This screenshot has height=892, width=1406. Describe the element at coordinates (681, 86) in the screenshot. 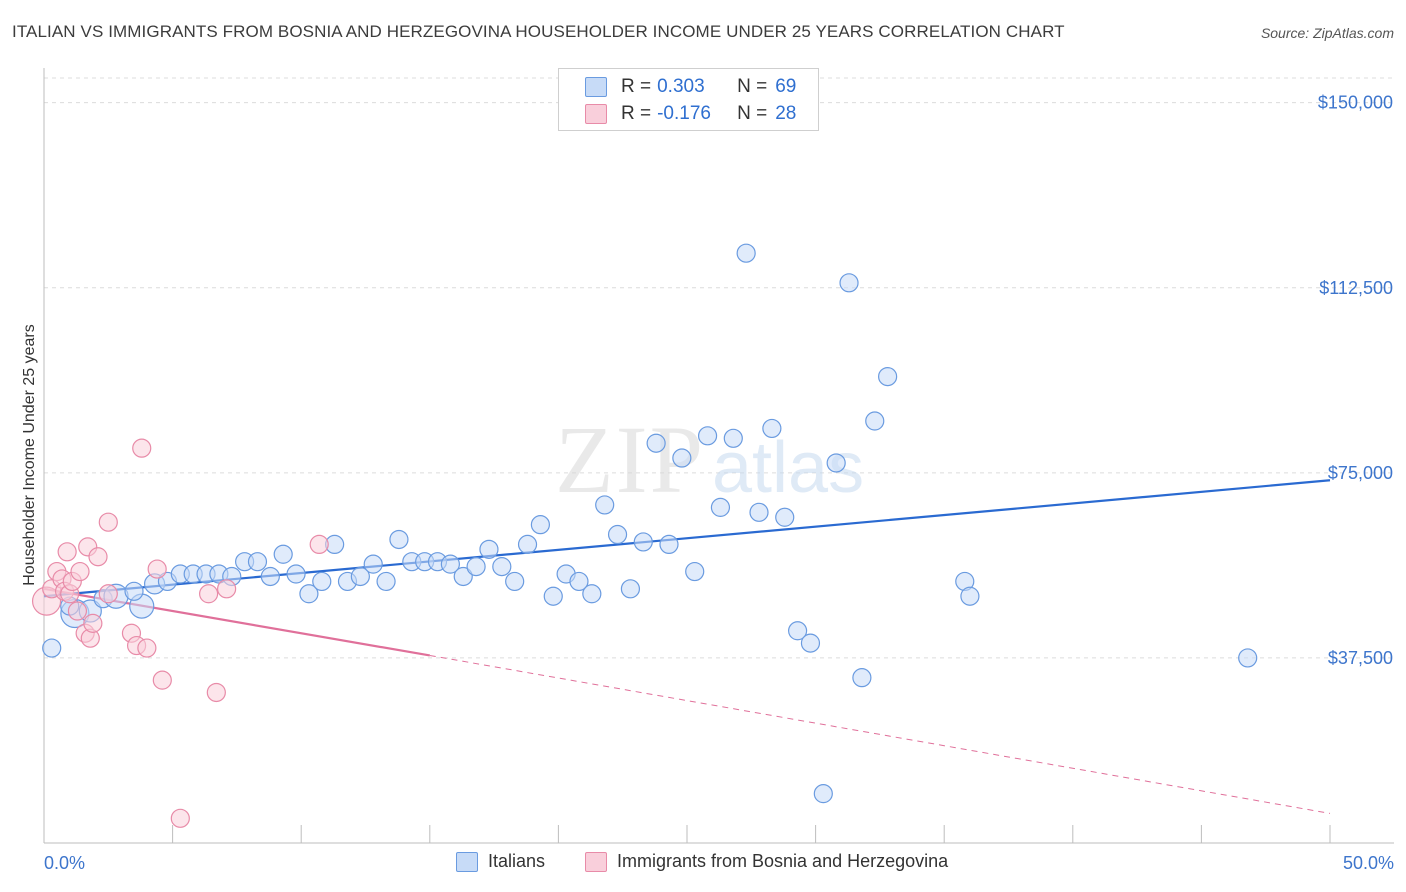

I see `legend-r-value: 0.303` at that location.